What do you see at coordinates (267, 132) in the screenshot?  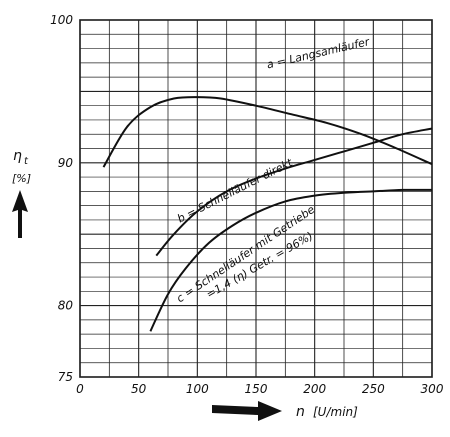 I see `series-line-a` at bounding box center [267, 132].